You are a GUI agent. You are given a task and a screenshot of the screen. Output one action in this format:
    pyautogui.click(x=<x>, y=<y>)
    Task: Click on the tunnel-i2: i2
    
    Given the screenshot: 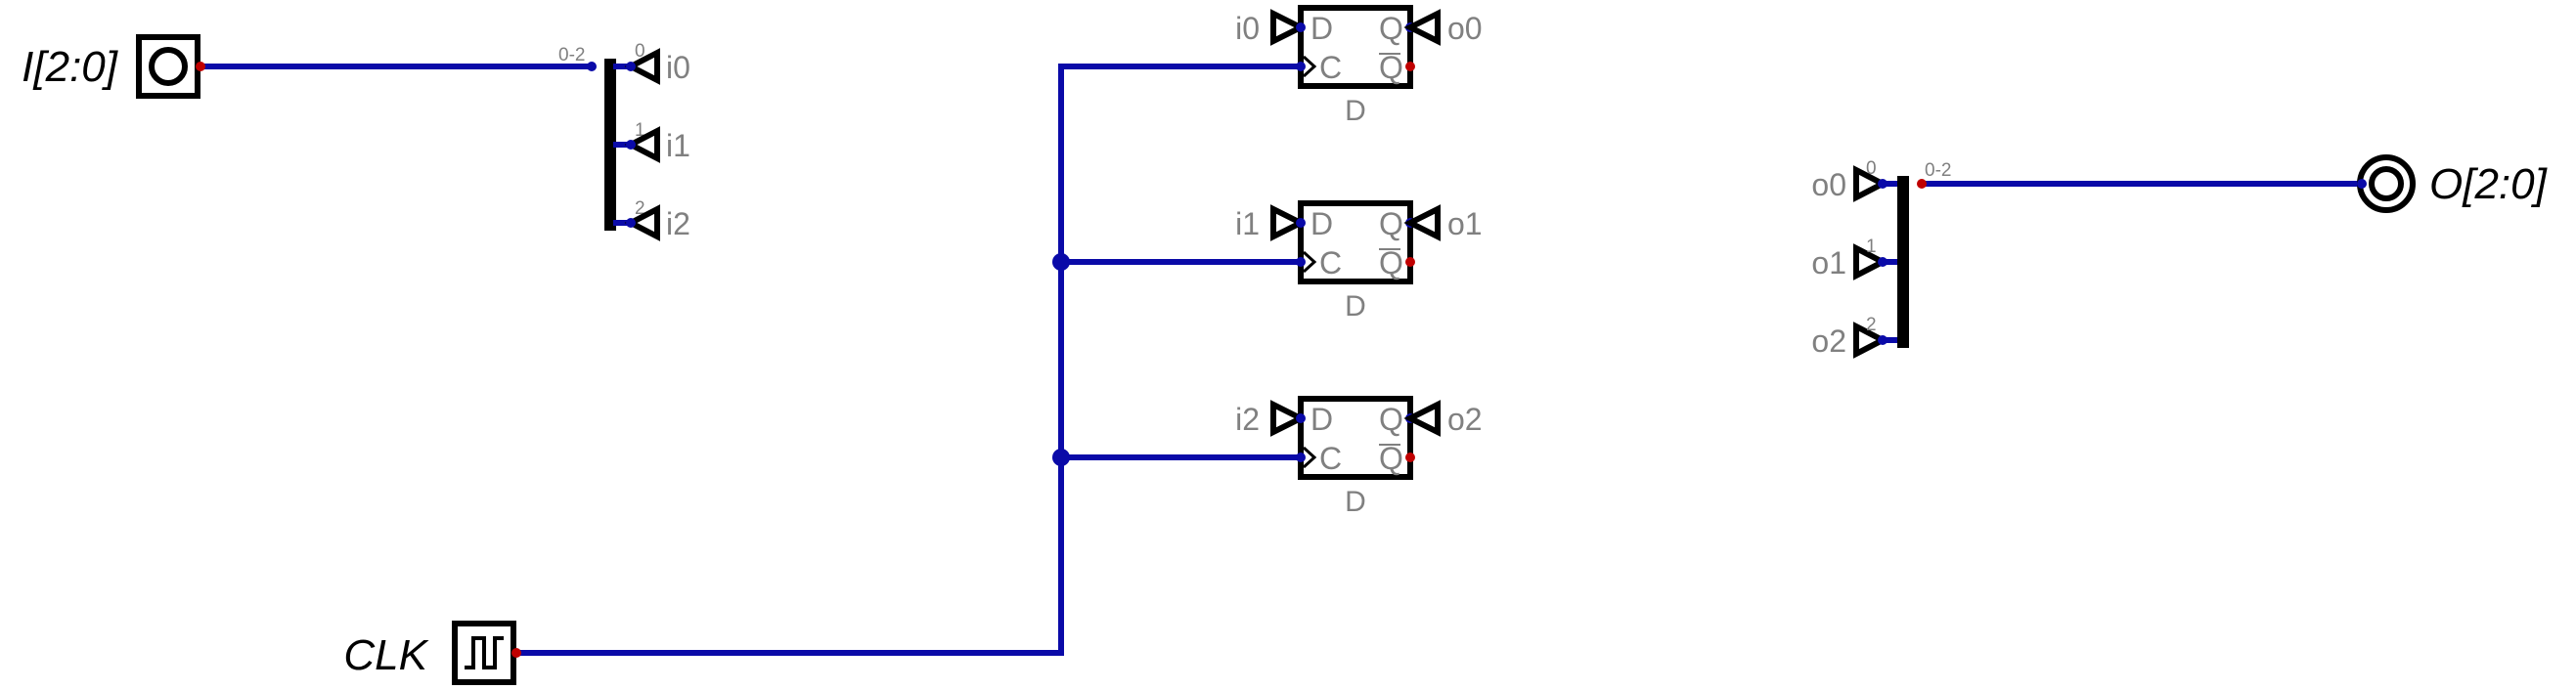 What is the action you would take?
    pyautogui.click(x=657, y=222)
    